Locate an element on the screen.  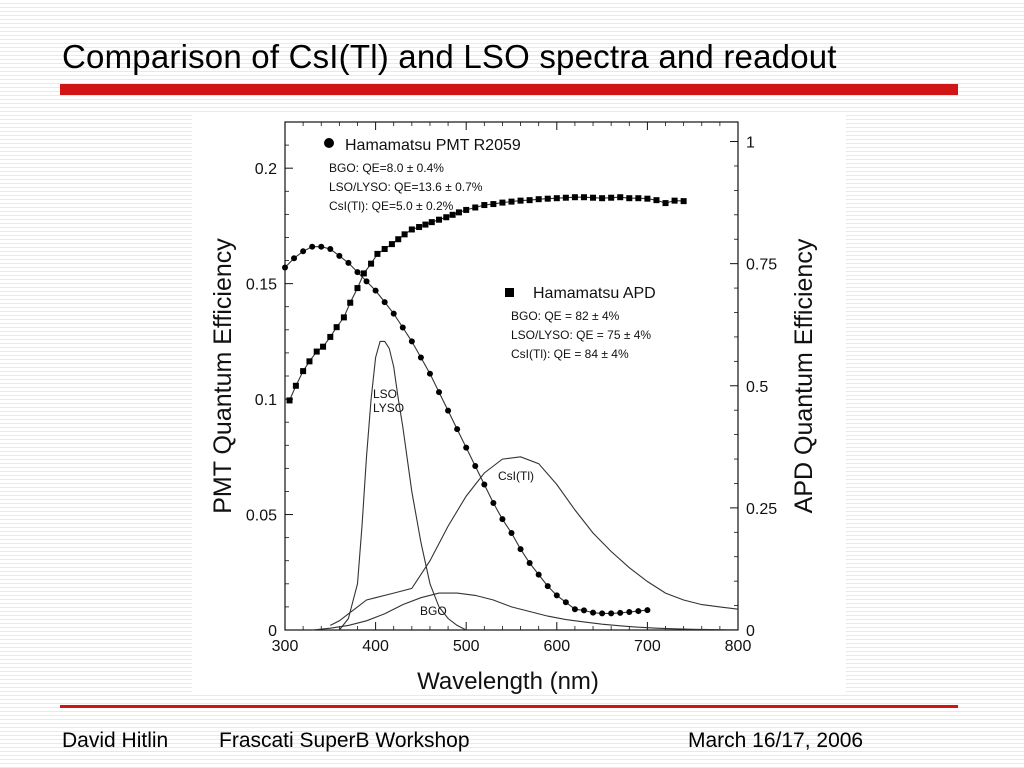
series-line-lso-lyso is located at coordinates (402, 485).